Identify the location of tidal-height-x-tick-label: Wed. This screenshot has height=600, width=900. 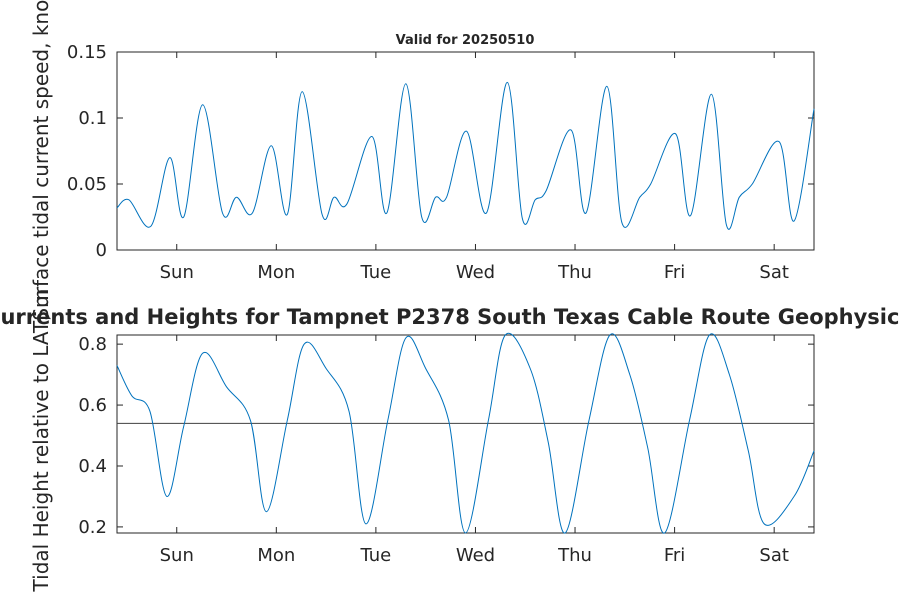
(475, 555).